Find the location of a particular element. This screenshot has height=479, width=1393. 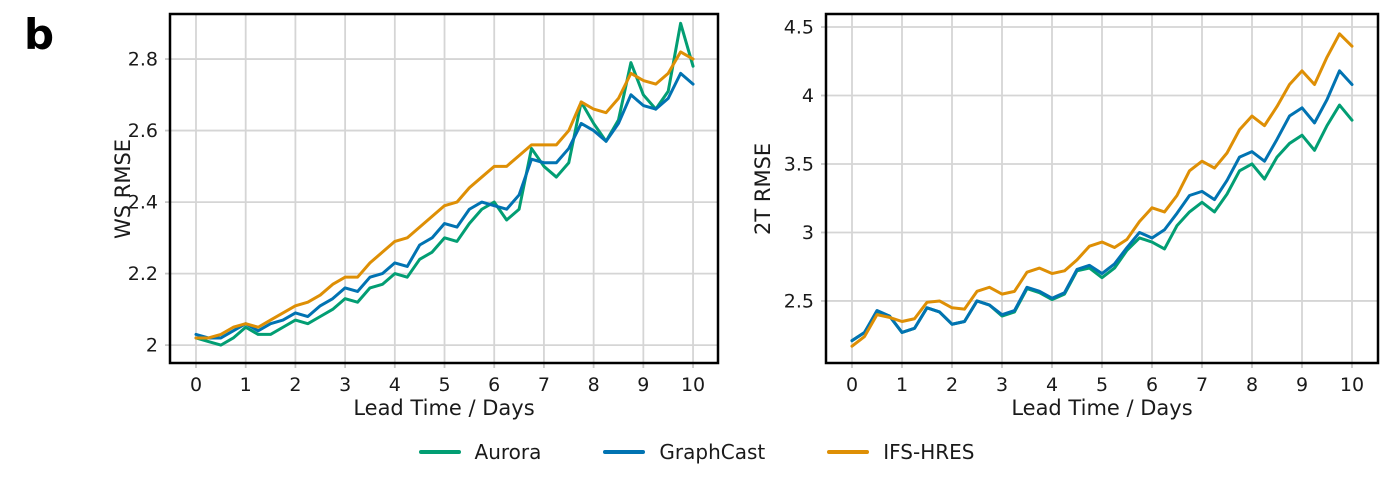

2t-rmse-y-axis-label: 2T RMSE is located at coordinates (763, 188).